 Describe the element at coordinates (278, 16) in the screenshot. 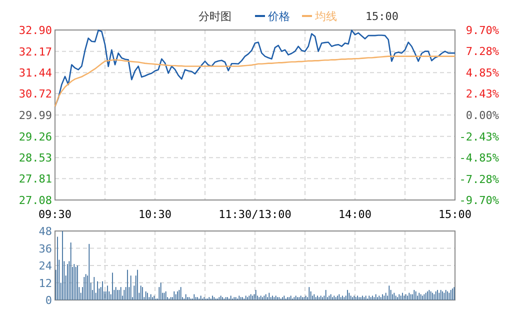

I see `legend-label: 价格` at that location.